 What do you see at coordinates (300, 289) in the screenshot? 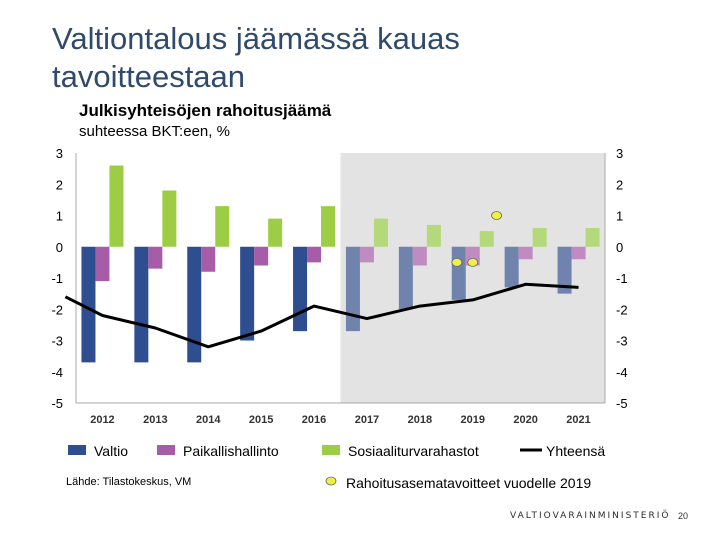
I see `bar-valtio-2016` at bounding box center [300, 289].